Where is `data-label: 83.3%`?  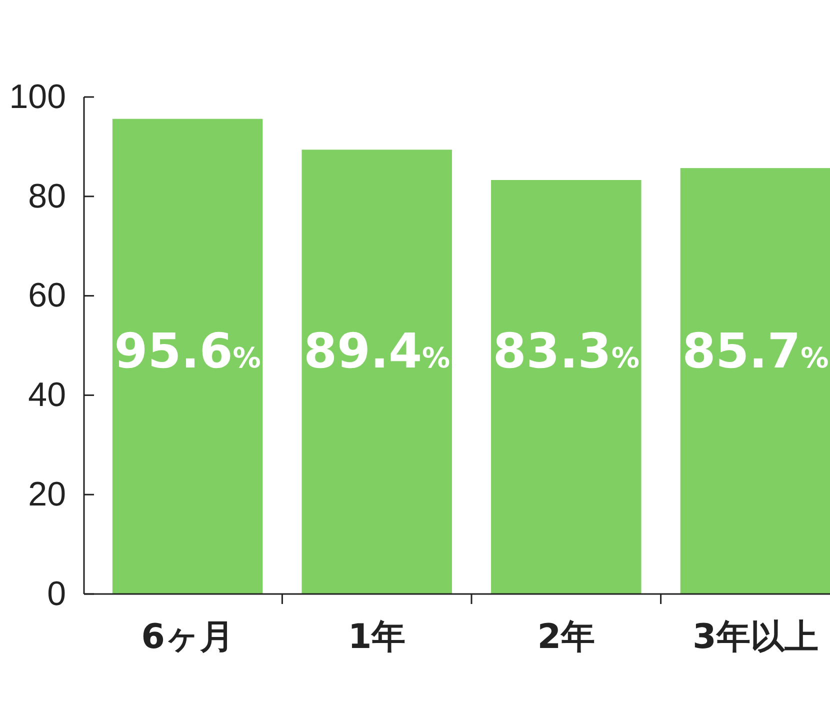 data-label: 83.3% is located at coordinates (566, 352).